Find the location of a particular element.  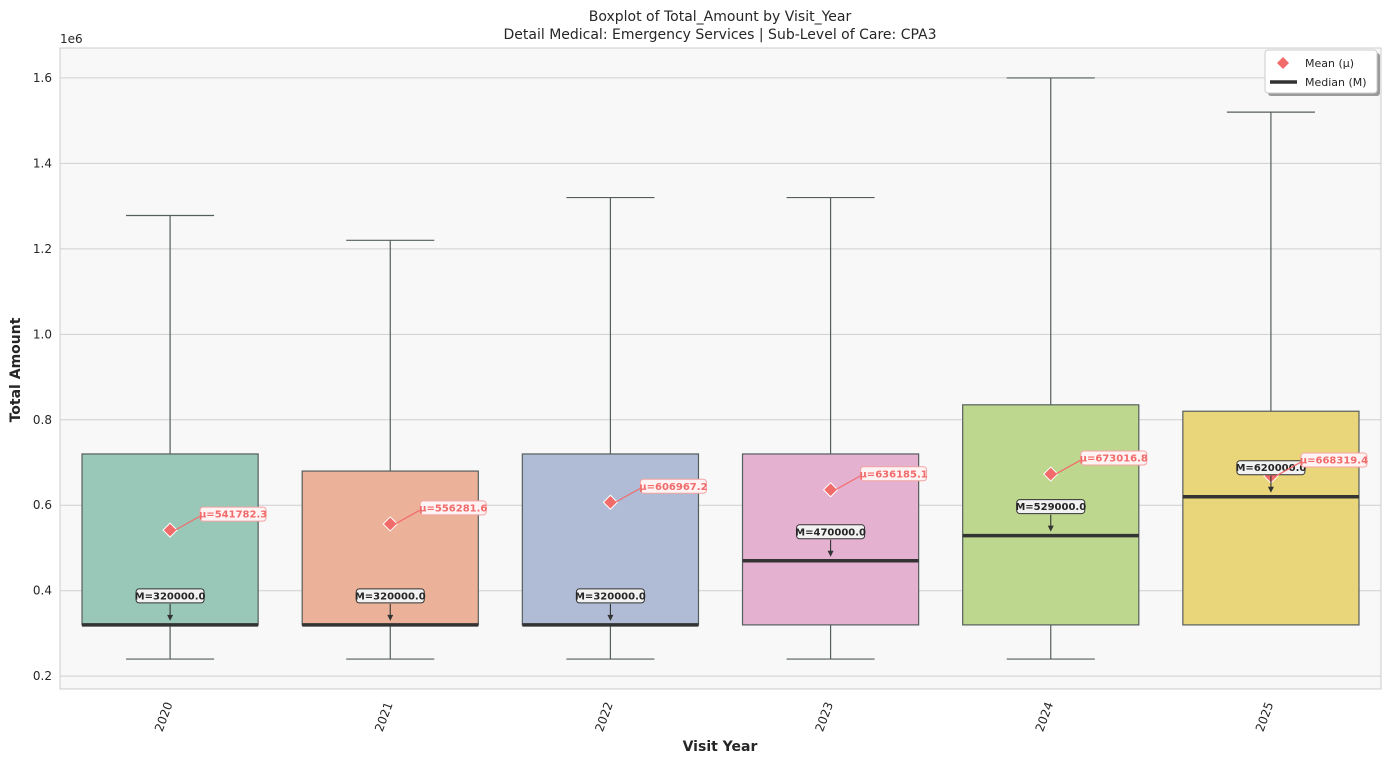

mean-label: μ=673016.8 is located at coordinates (1114, 459).